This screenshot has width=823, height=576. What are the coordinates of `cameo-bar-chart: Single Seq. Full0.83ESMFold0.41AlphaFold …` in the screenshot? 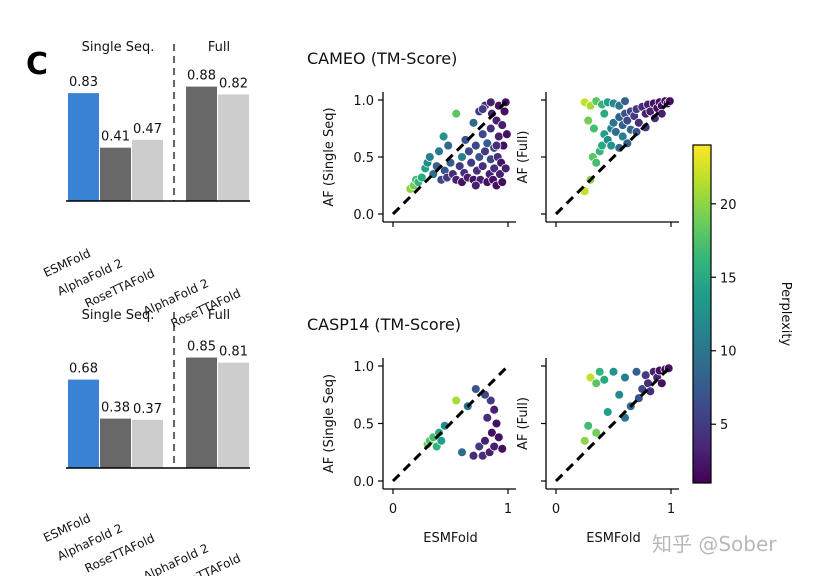 It's located at (145, 185).